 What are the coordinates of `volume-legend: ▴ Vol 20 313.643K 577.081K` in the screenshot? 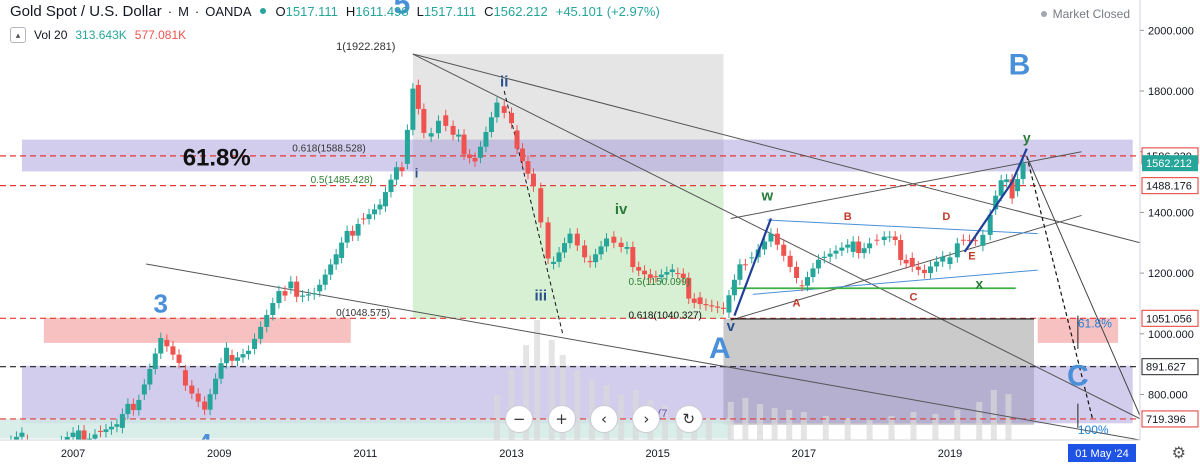 It's located at (98, 35).